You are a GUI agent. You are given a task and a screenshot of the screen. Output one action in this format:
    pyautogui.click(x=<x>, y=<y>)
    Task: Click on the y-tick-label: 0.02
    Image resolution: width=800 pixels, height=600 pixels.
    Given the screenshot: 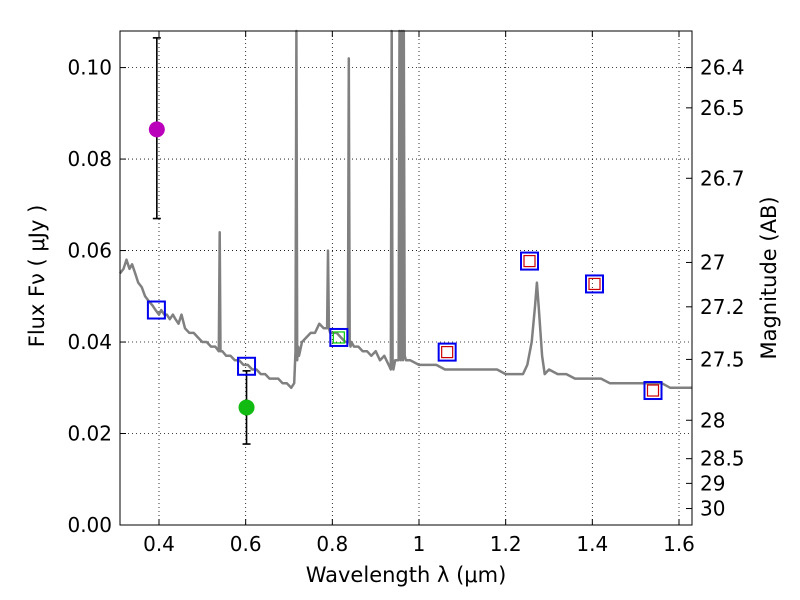 What is the action you would take?
    pyautogui.click(x=89, y=434)
    